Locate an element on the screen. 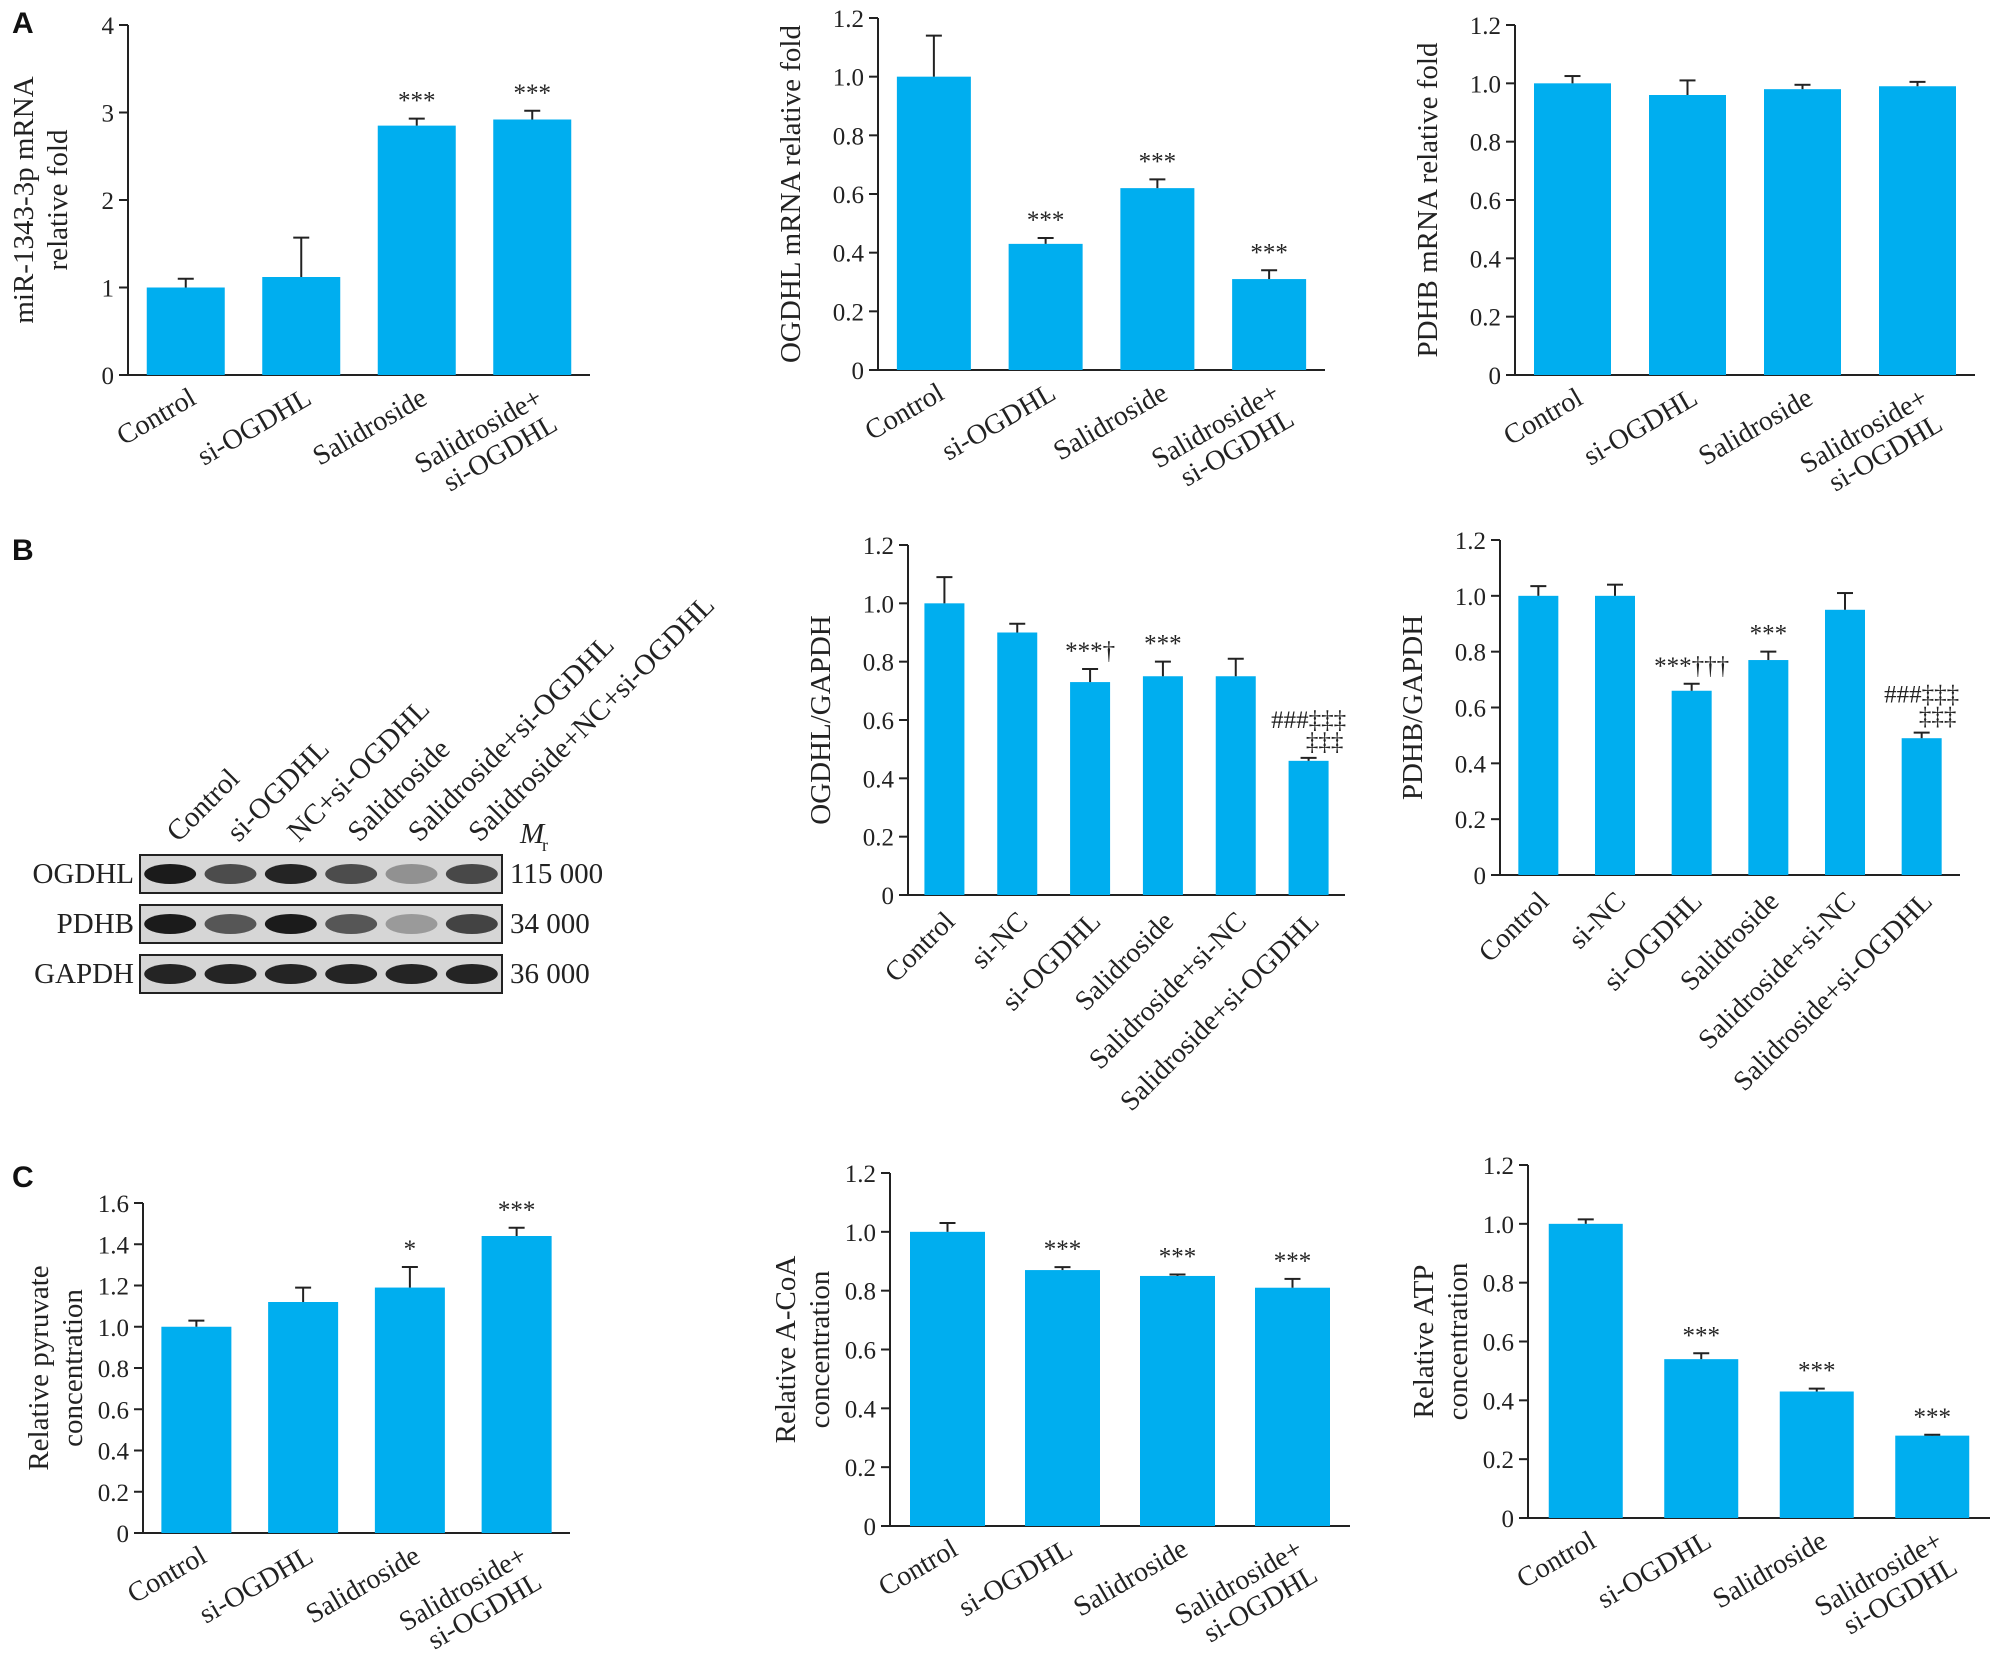 The height and width of the screenshot is (1667, 2013). y-axis-label: relative fold is located at coordinates (58, 199).